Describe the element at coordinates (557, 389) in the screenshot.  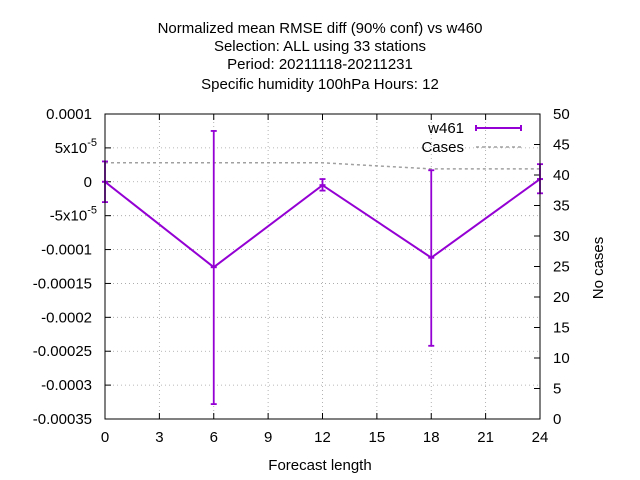
I see `y2-tick-label: 5` at that location.